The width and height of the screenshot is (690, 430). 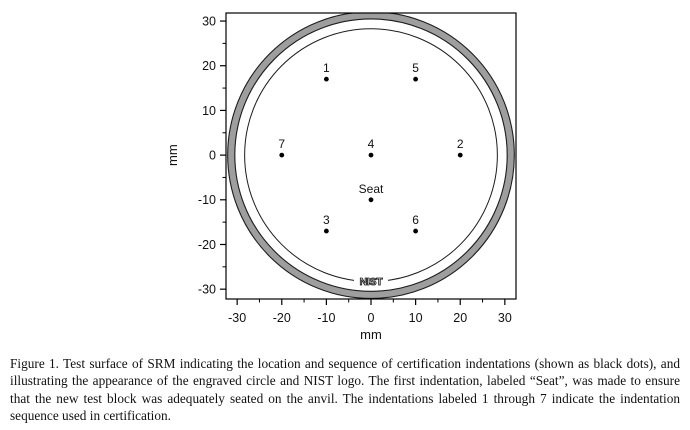 What do you see at coordinates (281, 144) in the screenshot?
I see `indentation-label-7: 7` at bounding box center [281, 144].